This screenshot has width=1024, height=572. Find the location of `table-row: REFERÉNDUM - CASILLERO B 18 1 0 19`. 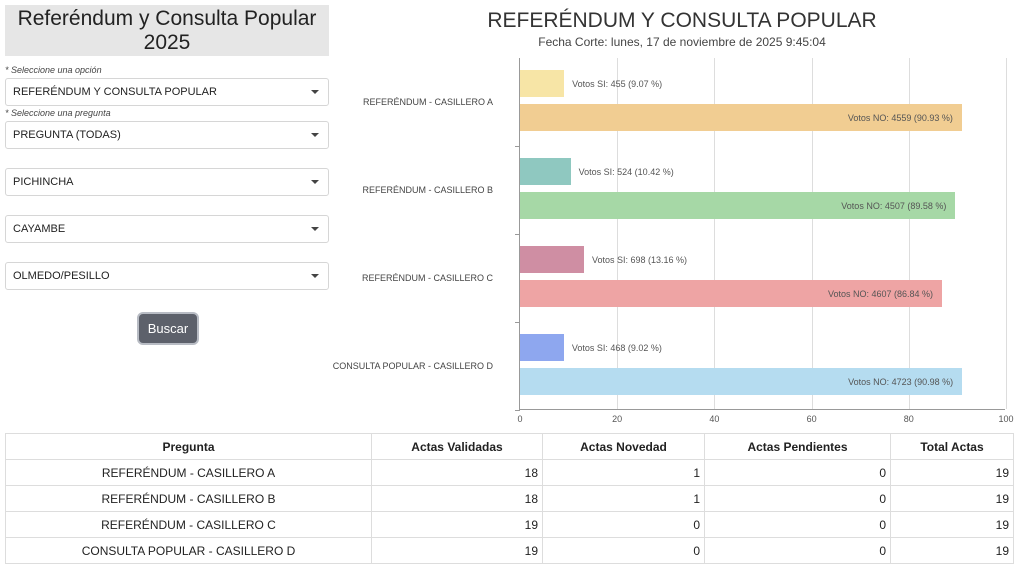

table-row: REFERÉNDUM - CASILLERO B 18 1 0 19 is located at coordinates (509, 498).